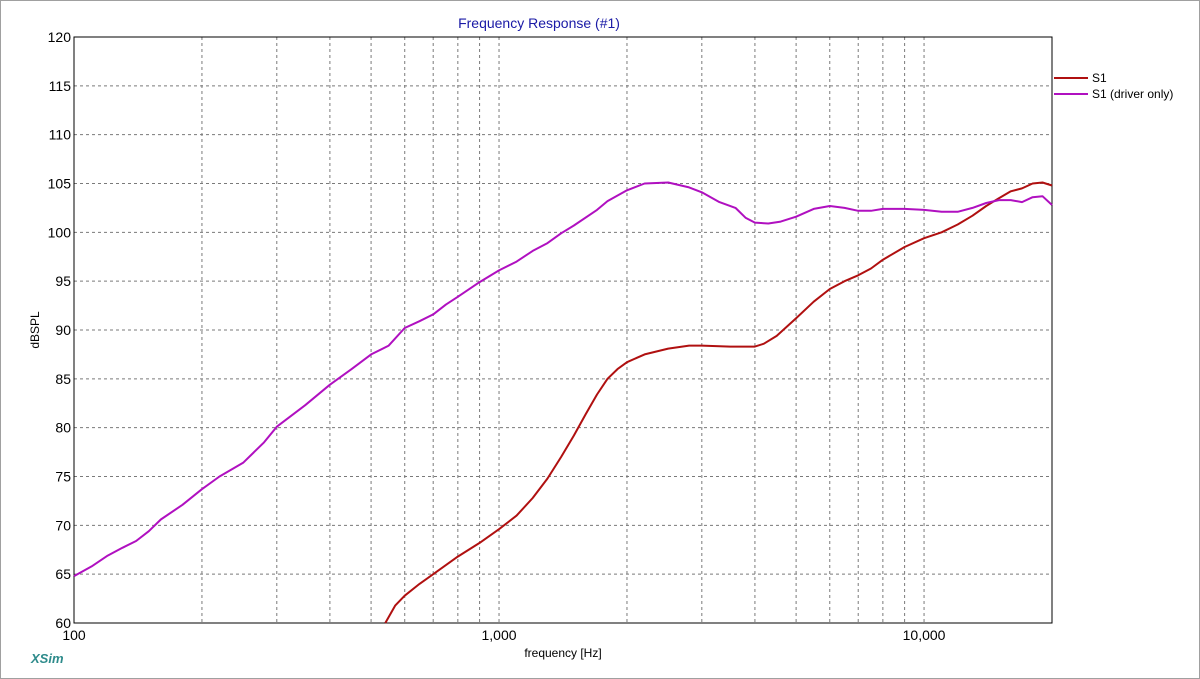 Image resolution: width=1200 pixels, height=679 pixels. What do you see at coordinates (1132, 94) in the screenshot?
I see `legend-label-2: S1 (driver only)` at bounding box center [1132, 94].